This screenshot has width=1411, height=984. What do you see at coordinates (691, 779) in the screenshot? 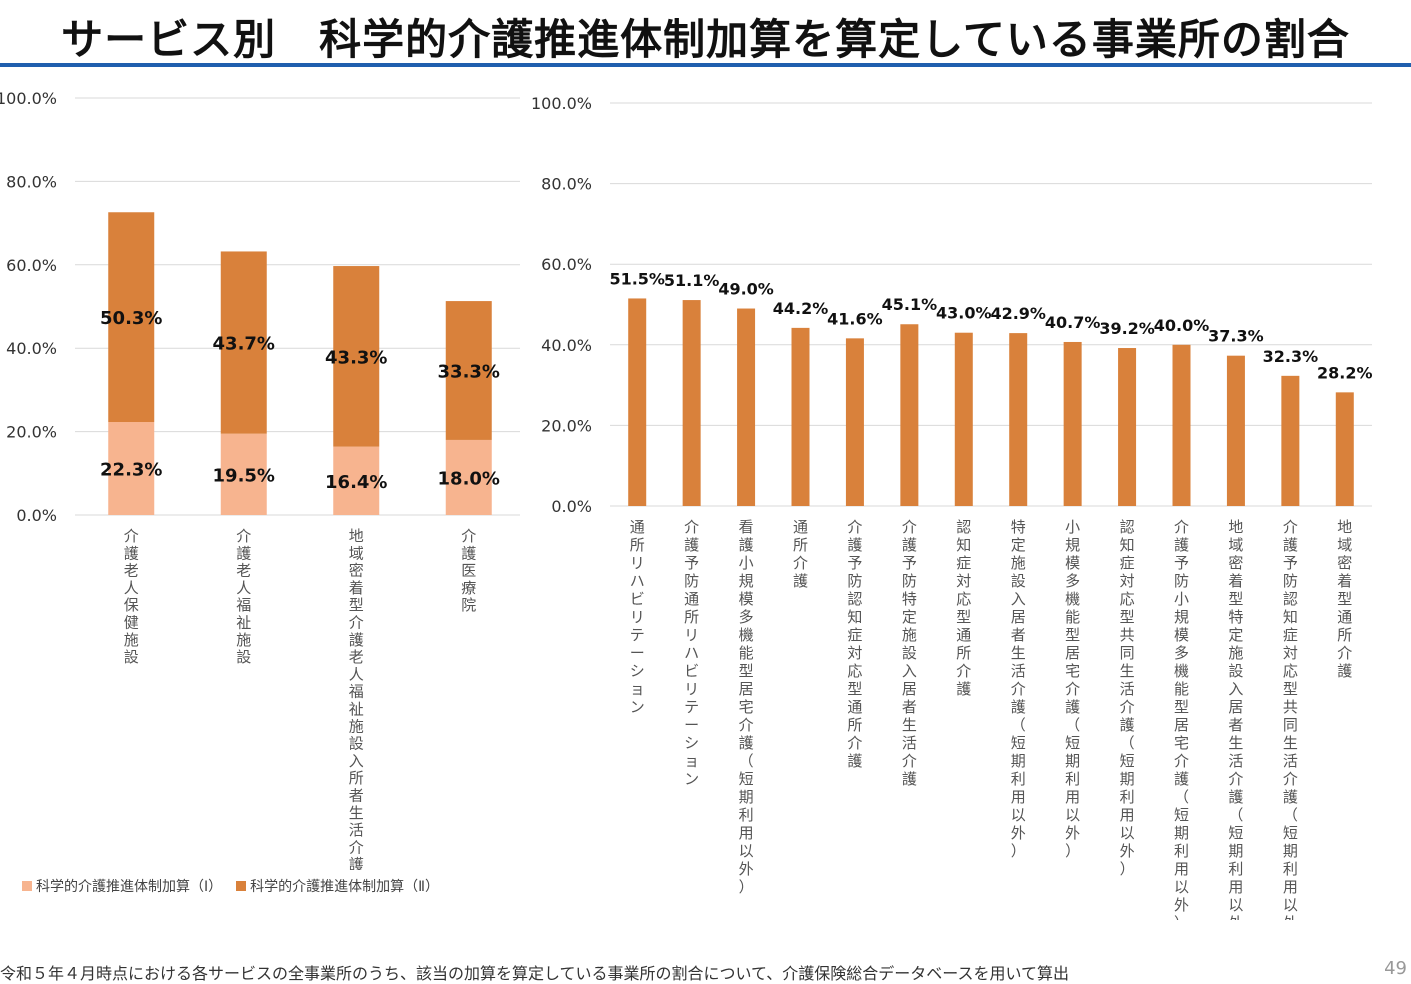
I see `x-tick-label-char: ン` at bounding box center [691, 779].